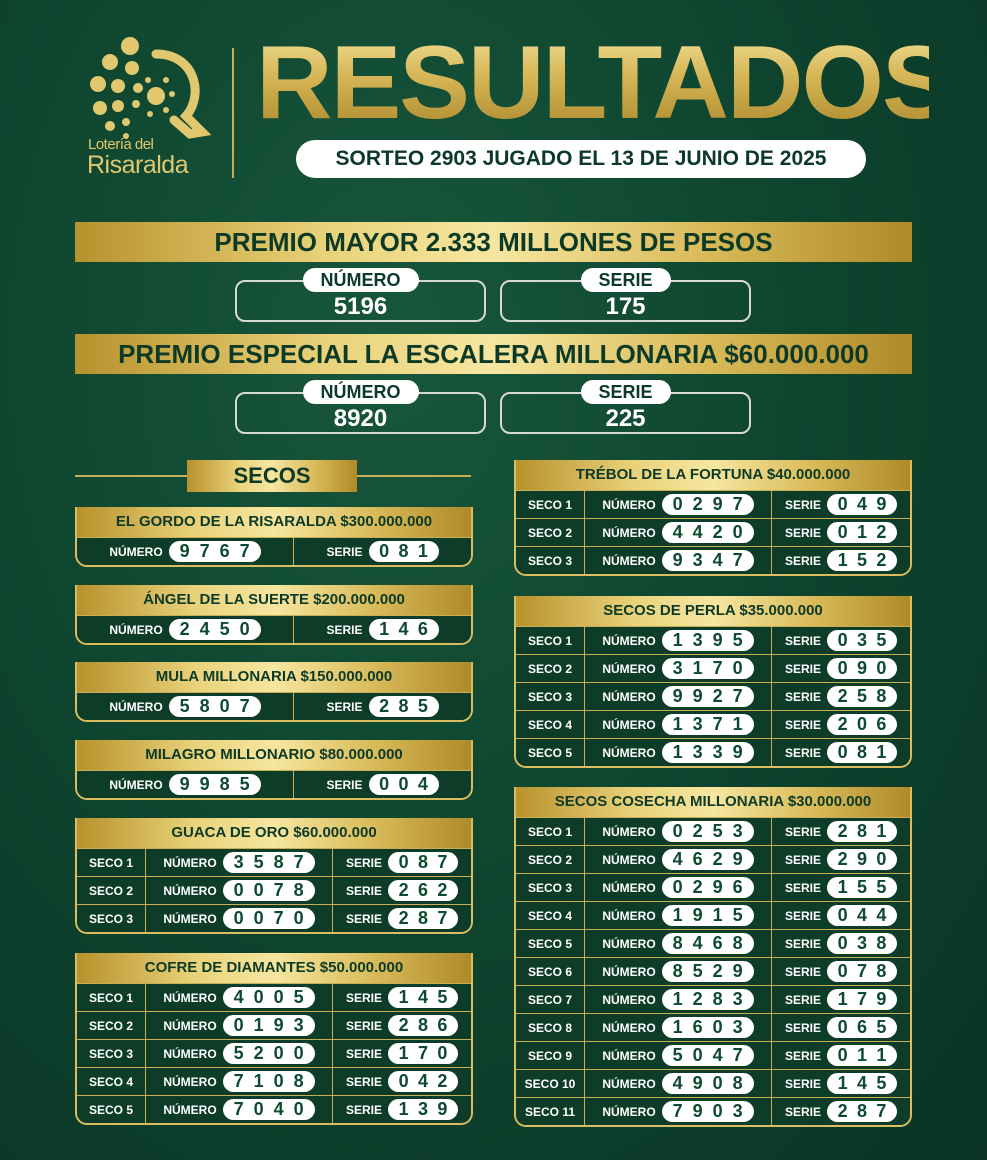 Image resolution: width=987 pixels, height=1160 pixels. I want to click on numero-cell: NÚMERO 1 6 0 3, so click(677, 1027).